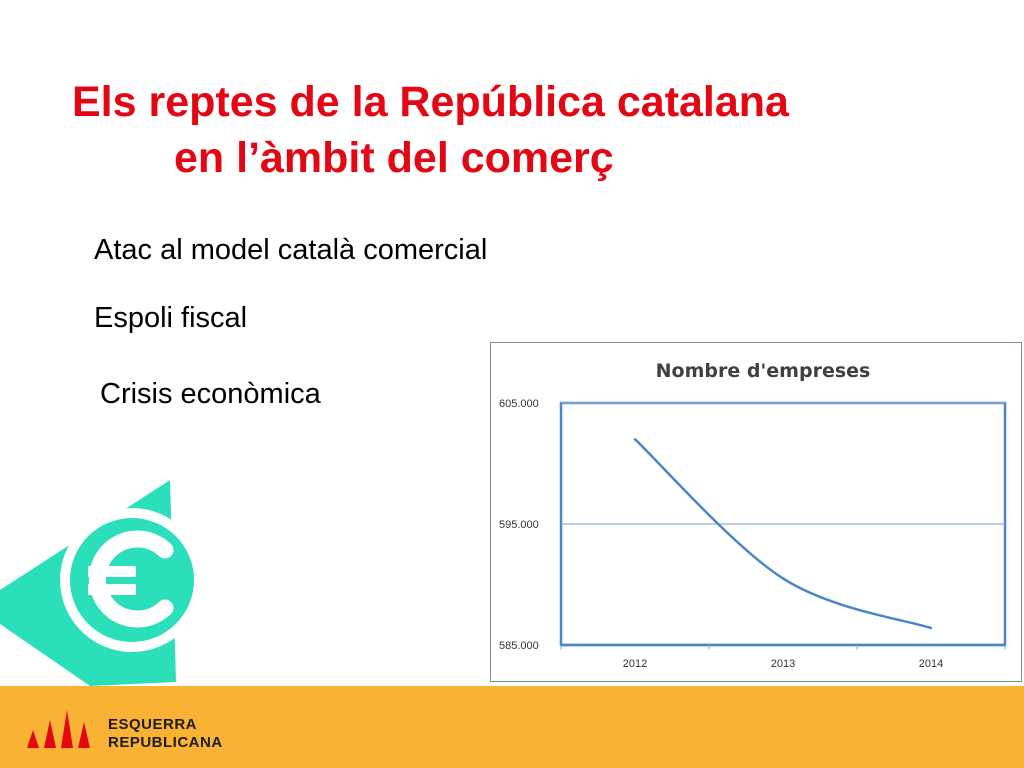 Image resolution: width=1024 pixels, height=768 pixels. I want to click on x-tick-label: 2012, so click(635, 664).